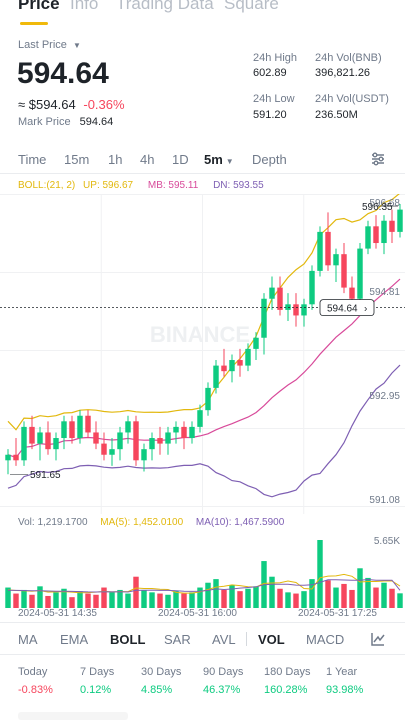 The height and width of the screenshot is (720, 405). What do you see at coordinates (213, 159) in the screenshot?
I see `interval-5m-label: 5m` at bounding box center [213, 159].